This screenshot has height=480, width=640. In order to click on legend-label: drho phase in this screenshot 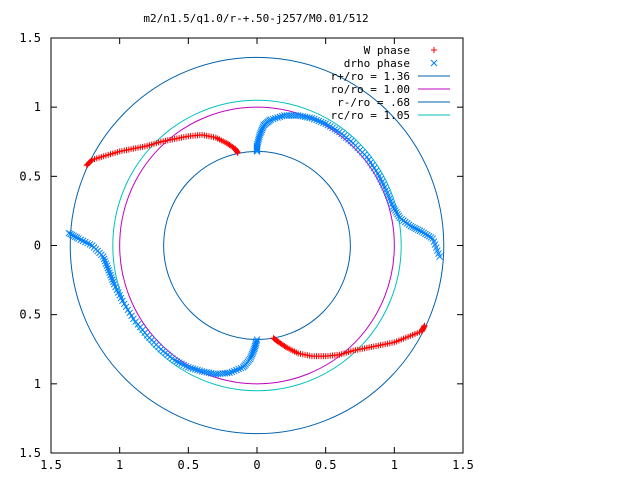, I will do `click(377, 63)`.